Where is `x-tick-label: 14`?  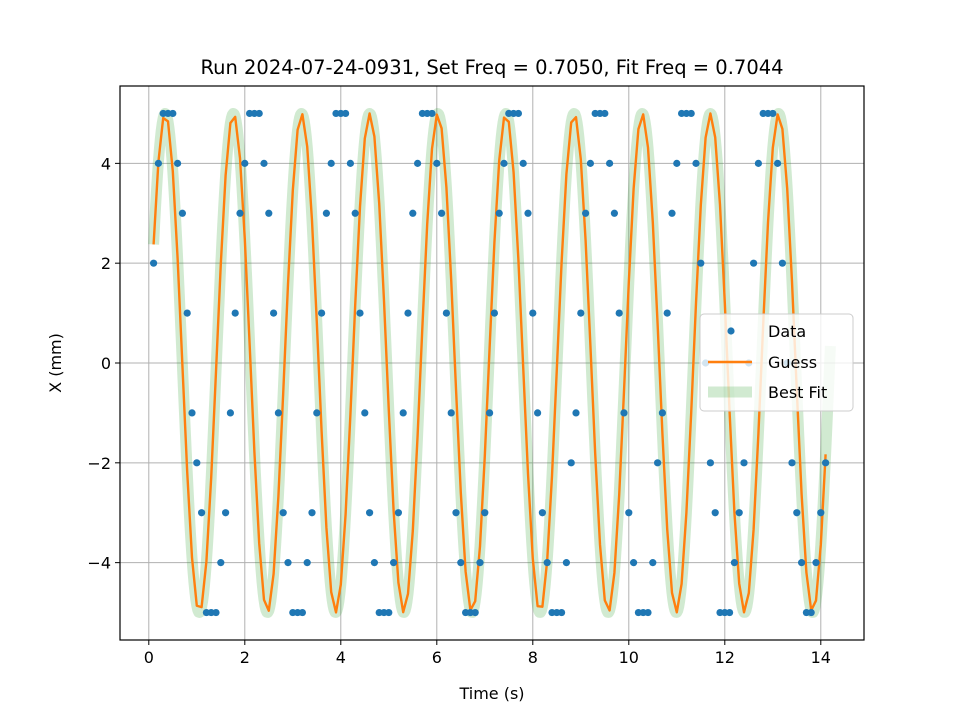 x-tick-label: 14 is located at coordinates (821, 657).